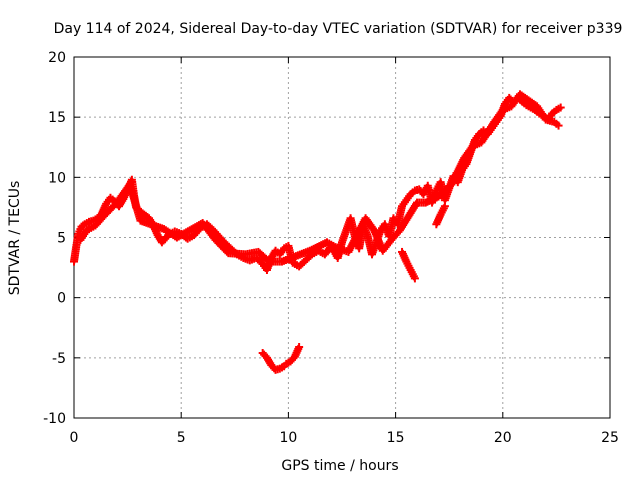  I want to click on y-tick-label: 15, so click(57, 118).